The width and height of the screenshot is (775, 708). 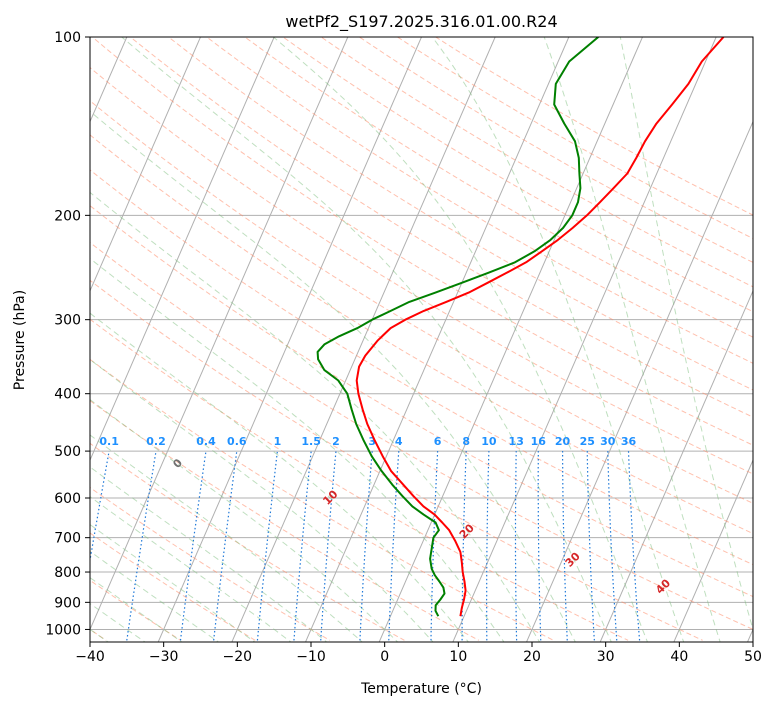 What do you see at coordinates (311, 441) in the screenshot?
I see `mixing-ratio-label: 1.5` at bounding box center [311, 441].